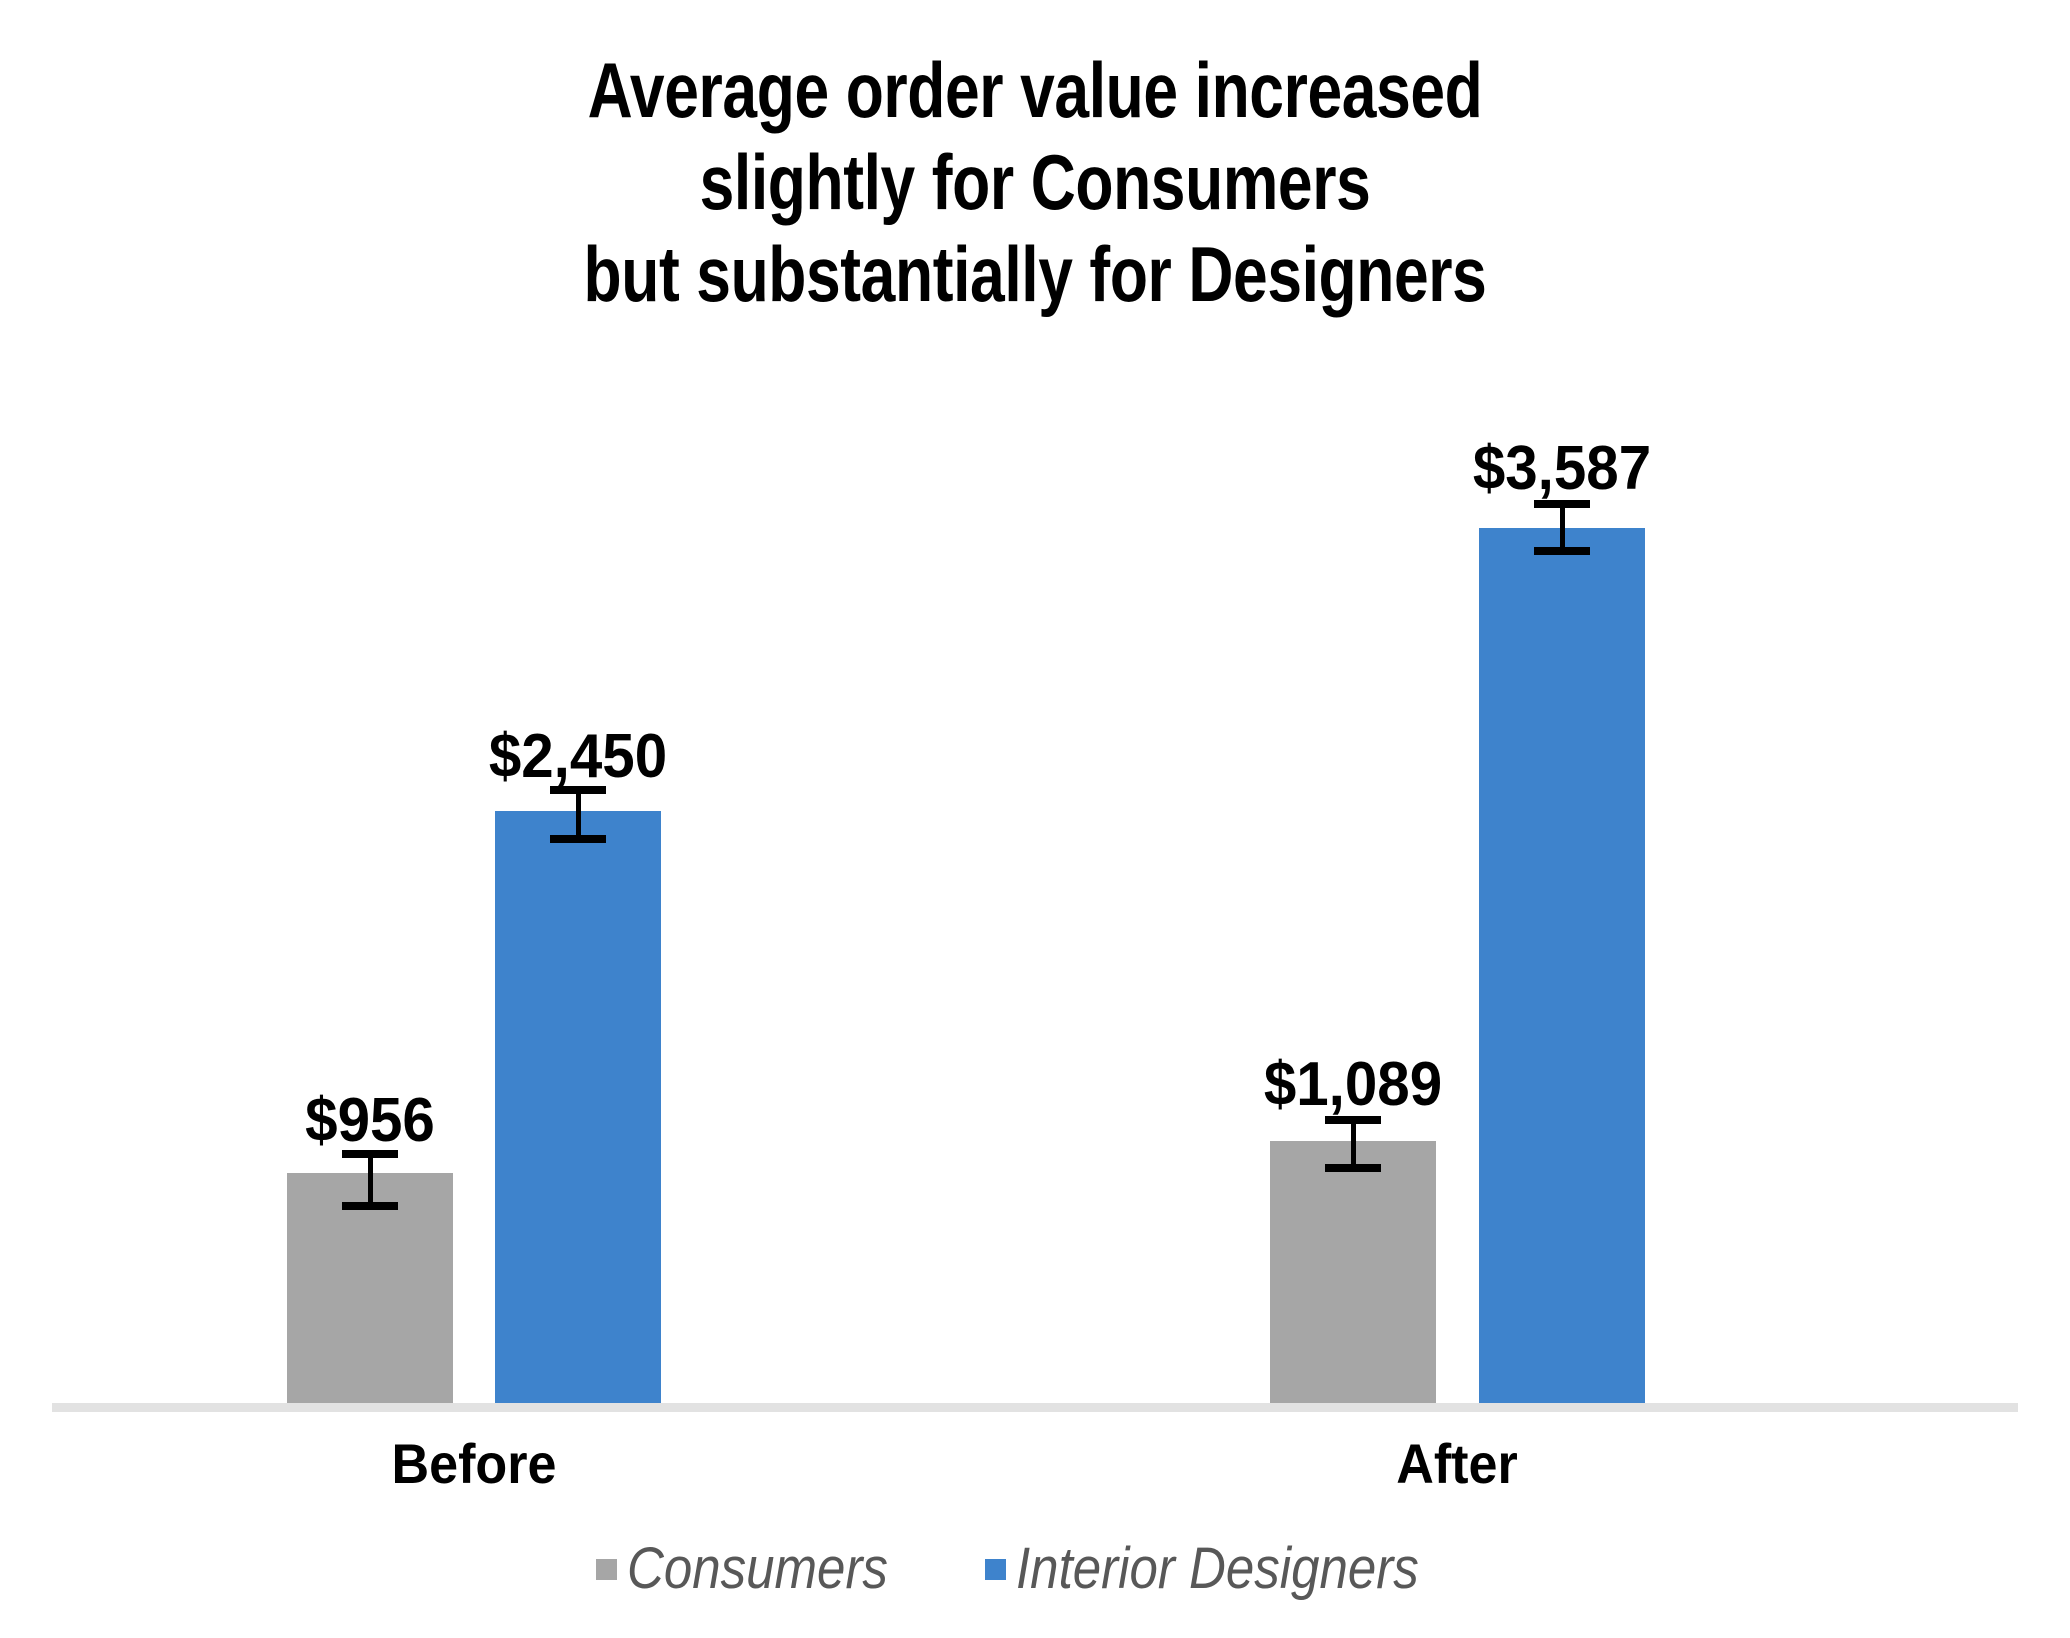 This screenshot has height=1638, width=2070. I want to click on category-axis-line, so click(1035, 1407).